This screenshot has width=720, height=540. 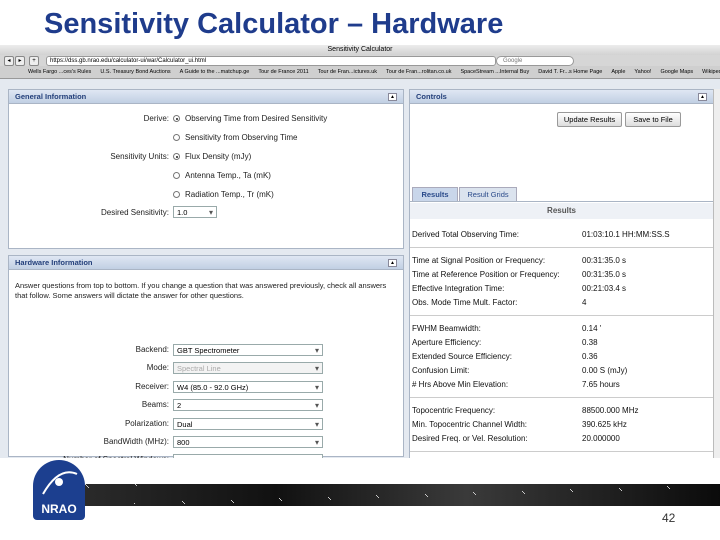 What do you see at coordinates (20, 61) in the screenshot?
I see `forward-button: ▸` at bounding box center [20, 61].